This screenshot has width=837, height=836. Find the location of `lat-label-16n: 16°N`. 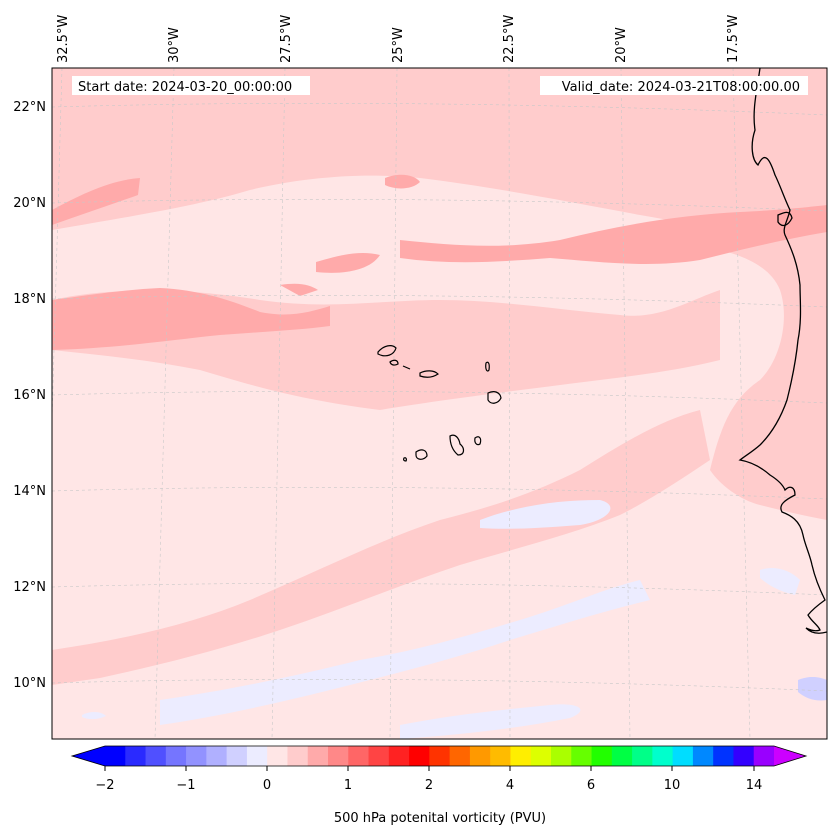

lat-label-16n: 16°N is located at coordinates (29, 395).